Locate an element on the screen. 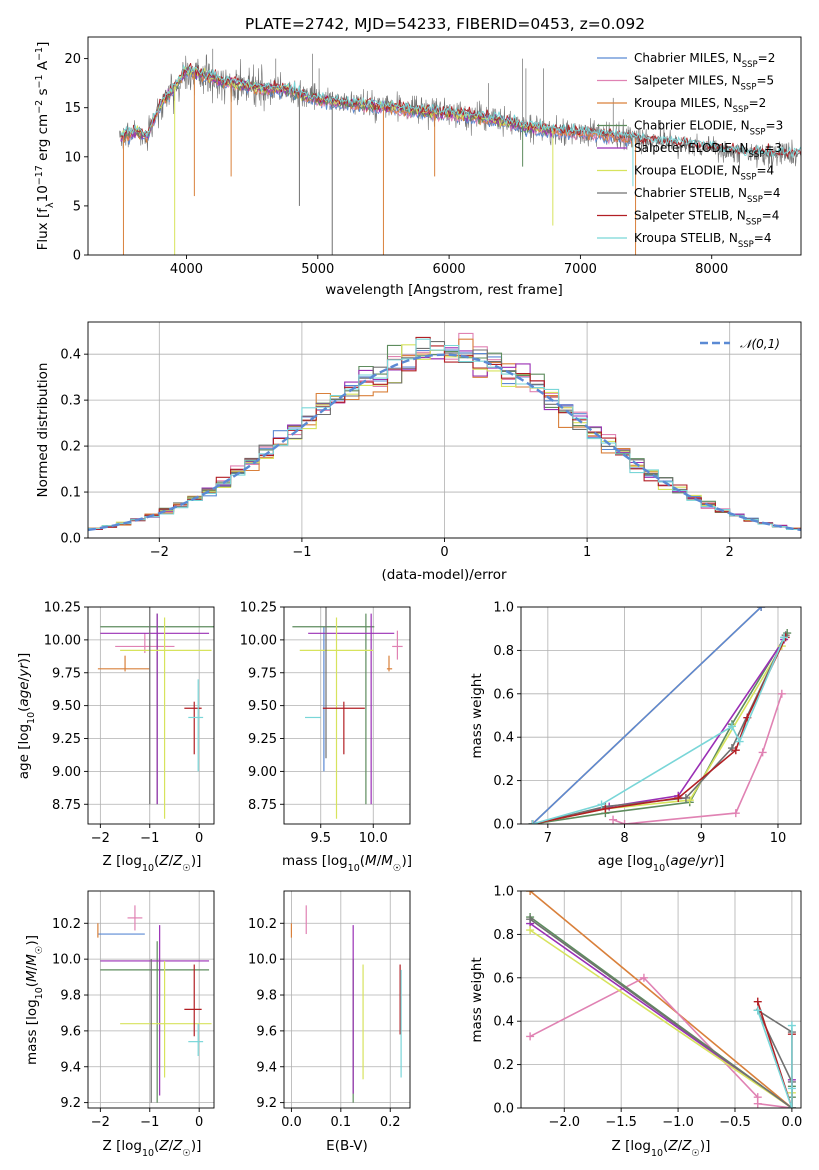 The image size is (819, 1170). errorbar-salpeter-elodie is located at coordinates (155, 1010).